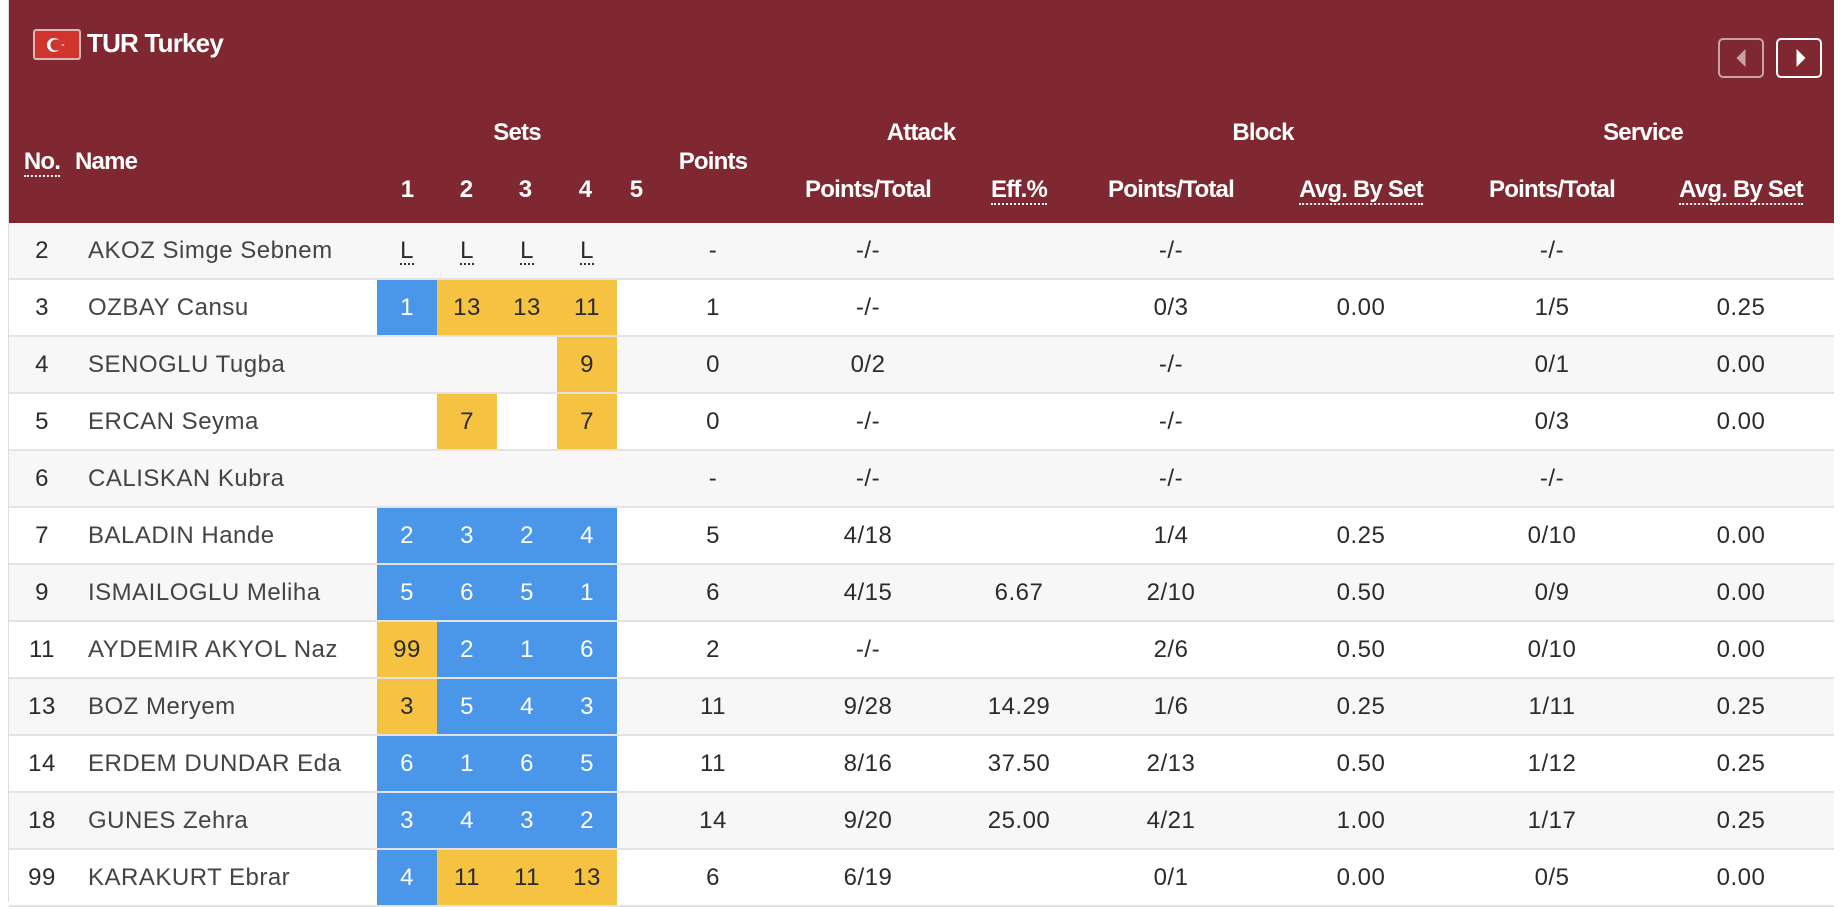 The image size is (1842, 907). What do you see at coordinates (467, 763) in the screenshot?
I see `set-2-cell: 1` at bounding box center [467, 763].